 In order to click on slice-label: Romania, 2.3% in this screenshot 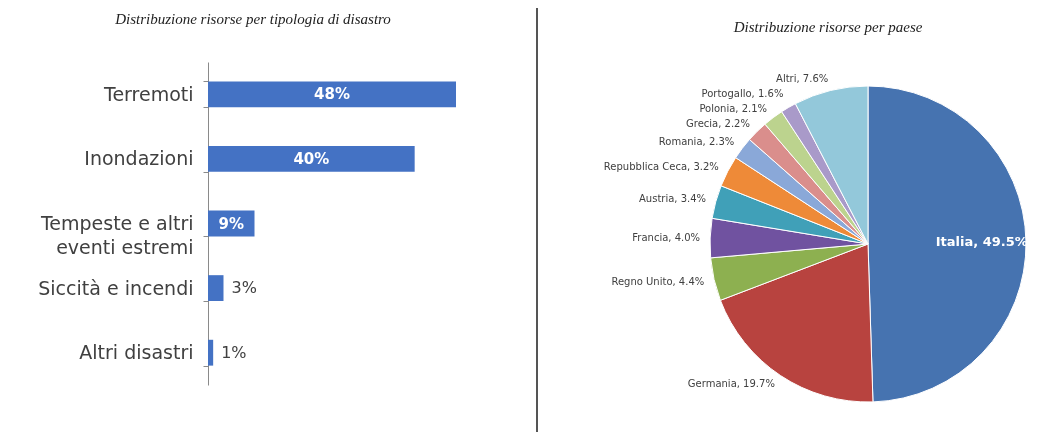, I will do `click(696, 142)`.